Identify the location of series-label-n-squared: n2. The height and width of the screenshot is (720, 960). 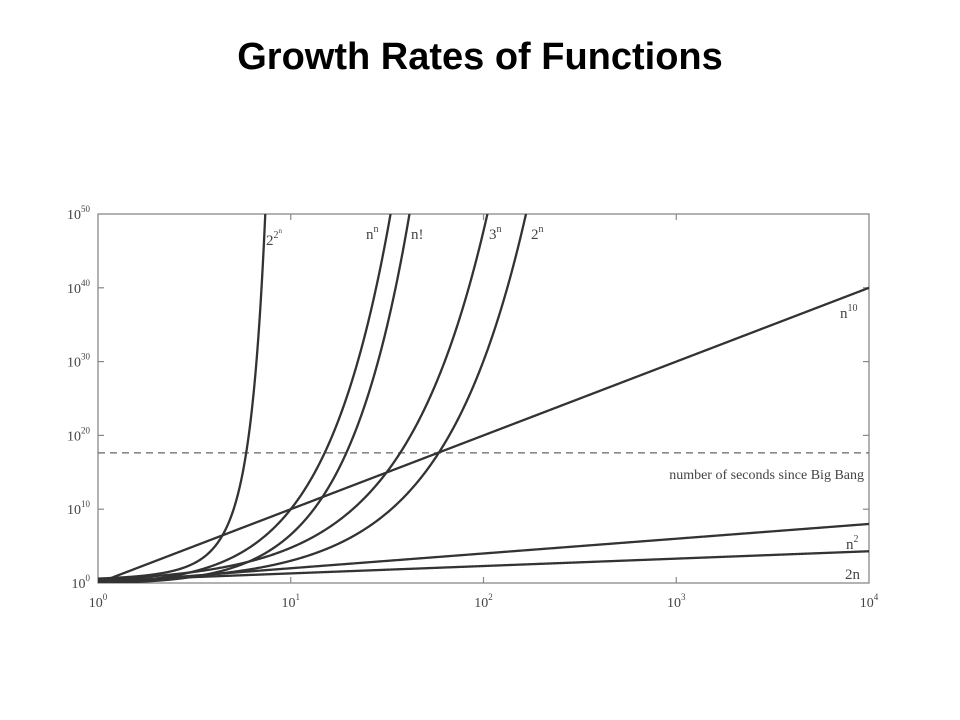
(852, 543).